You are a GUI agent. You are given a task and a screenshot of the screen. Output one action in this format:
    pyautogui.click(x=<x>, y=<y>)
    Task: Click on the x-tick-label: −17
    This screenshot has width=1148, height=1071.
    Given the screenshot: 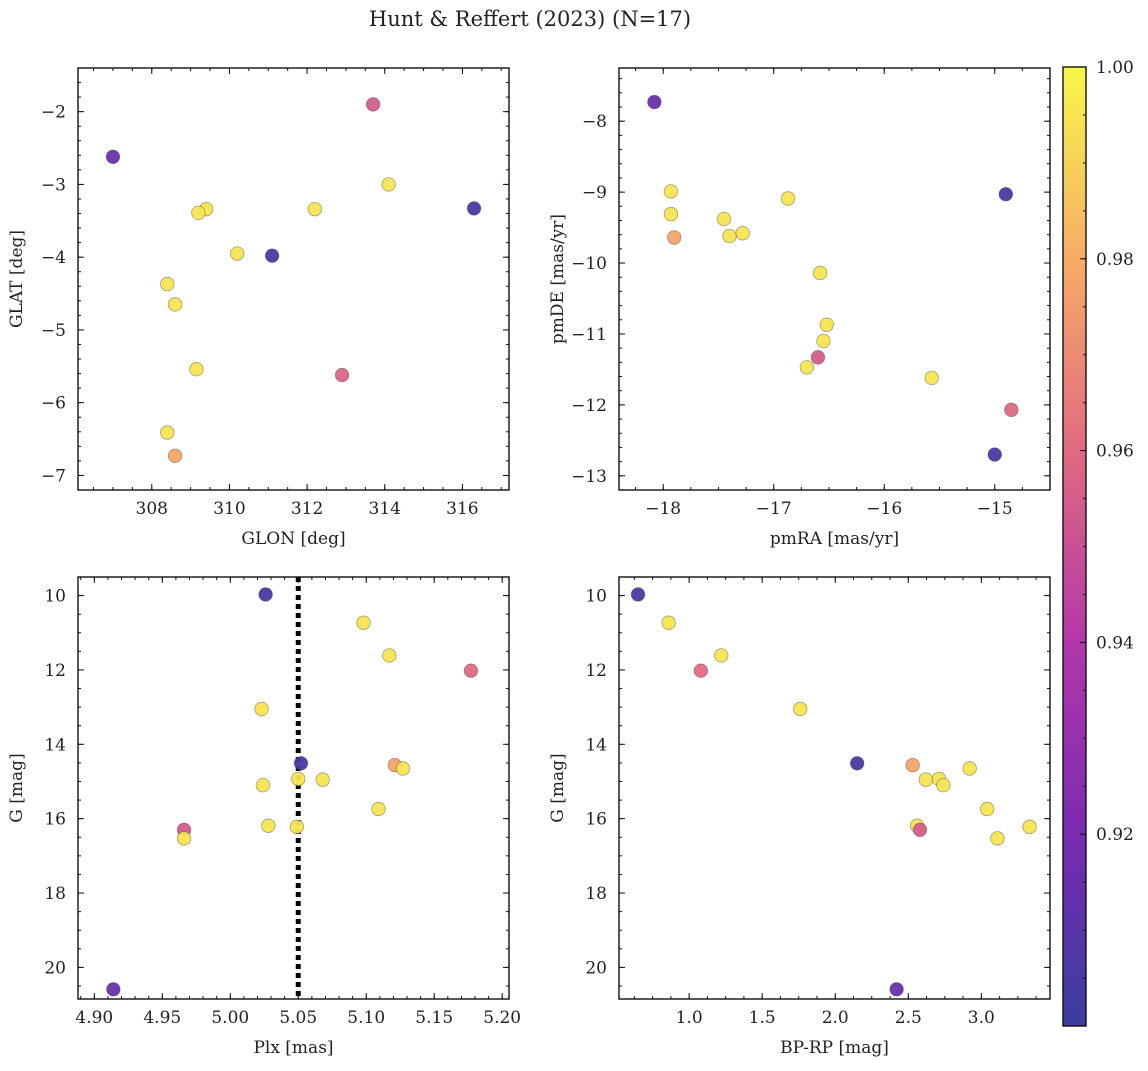 What is the action you would take?
    pyautogui.click(x=774, y=509)
    